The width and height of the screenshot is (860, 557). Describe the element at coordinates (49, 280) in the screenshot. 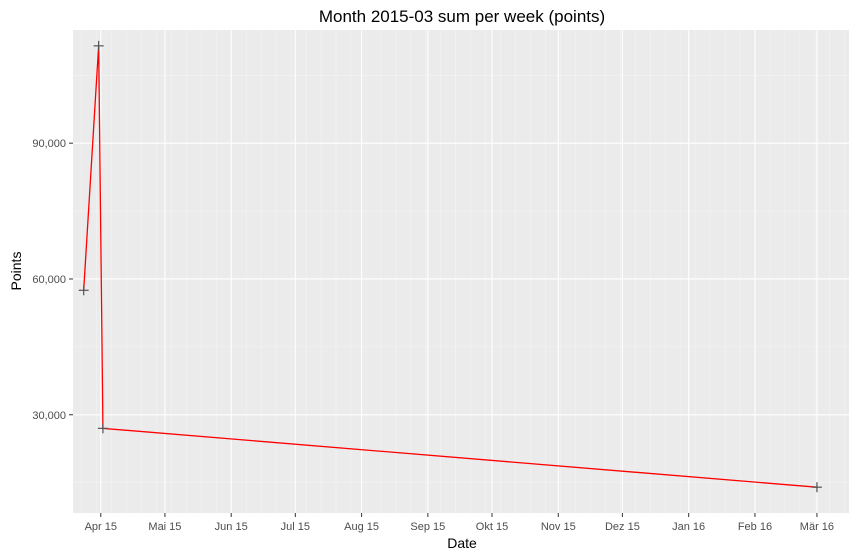

I see `y-tick-label: 60,000` at that location.